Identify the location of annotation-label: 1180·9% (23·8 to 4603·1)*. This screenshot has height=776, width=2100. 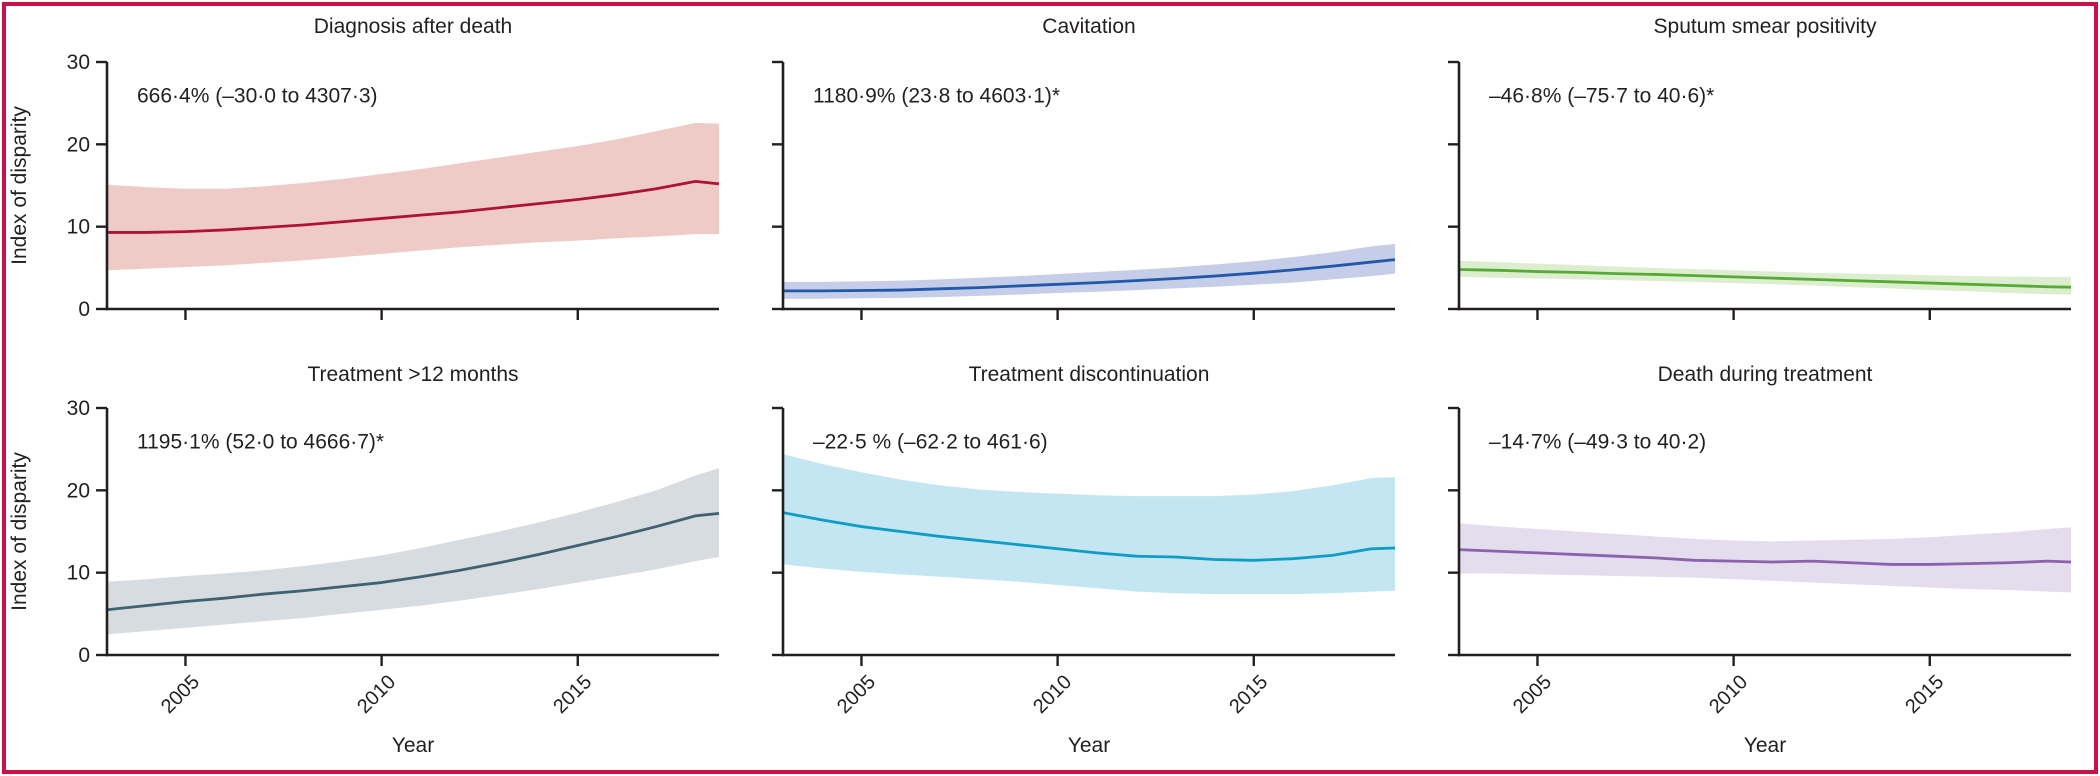
(936, 96).